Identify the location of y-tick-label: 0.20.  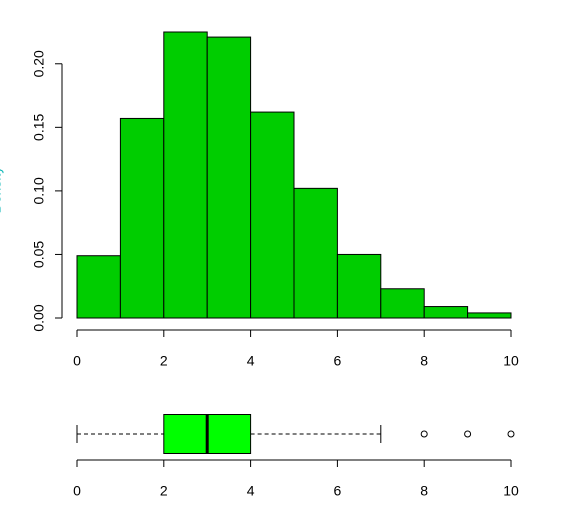
(39, 63).